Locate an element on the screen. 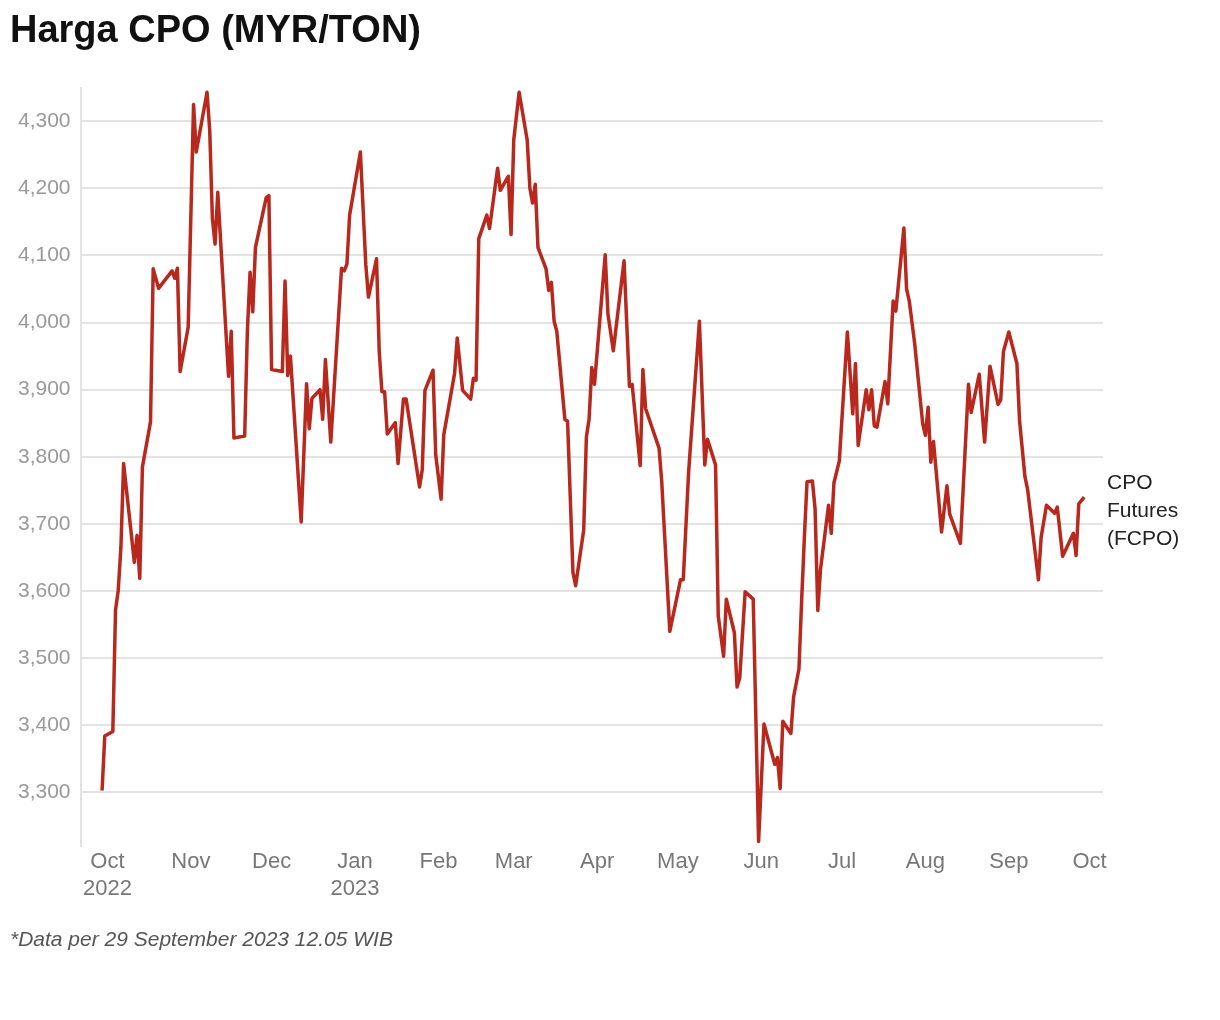 The width and height of the screenshot is (1220, 1020). y-tick-label: 3,400 is located at coordinates (44, 724).